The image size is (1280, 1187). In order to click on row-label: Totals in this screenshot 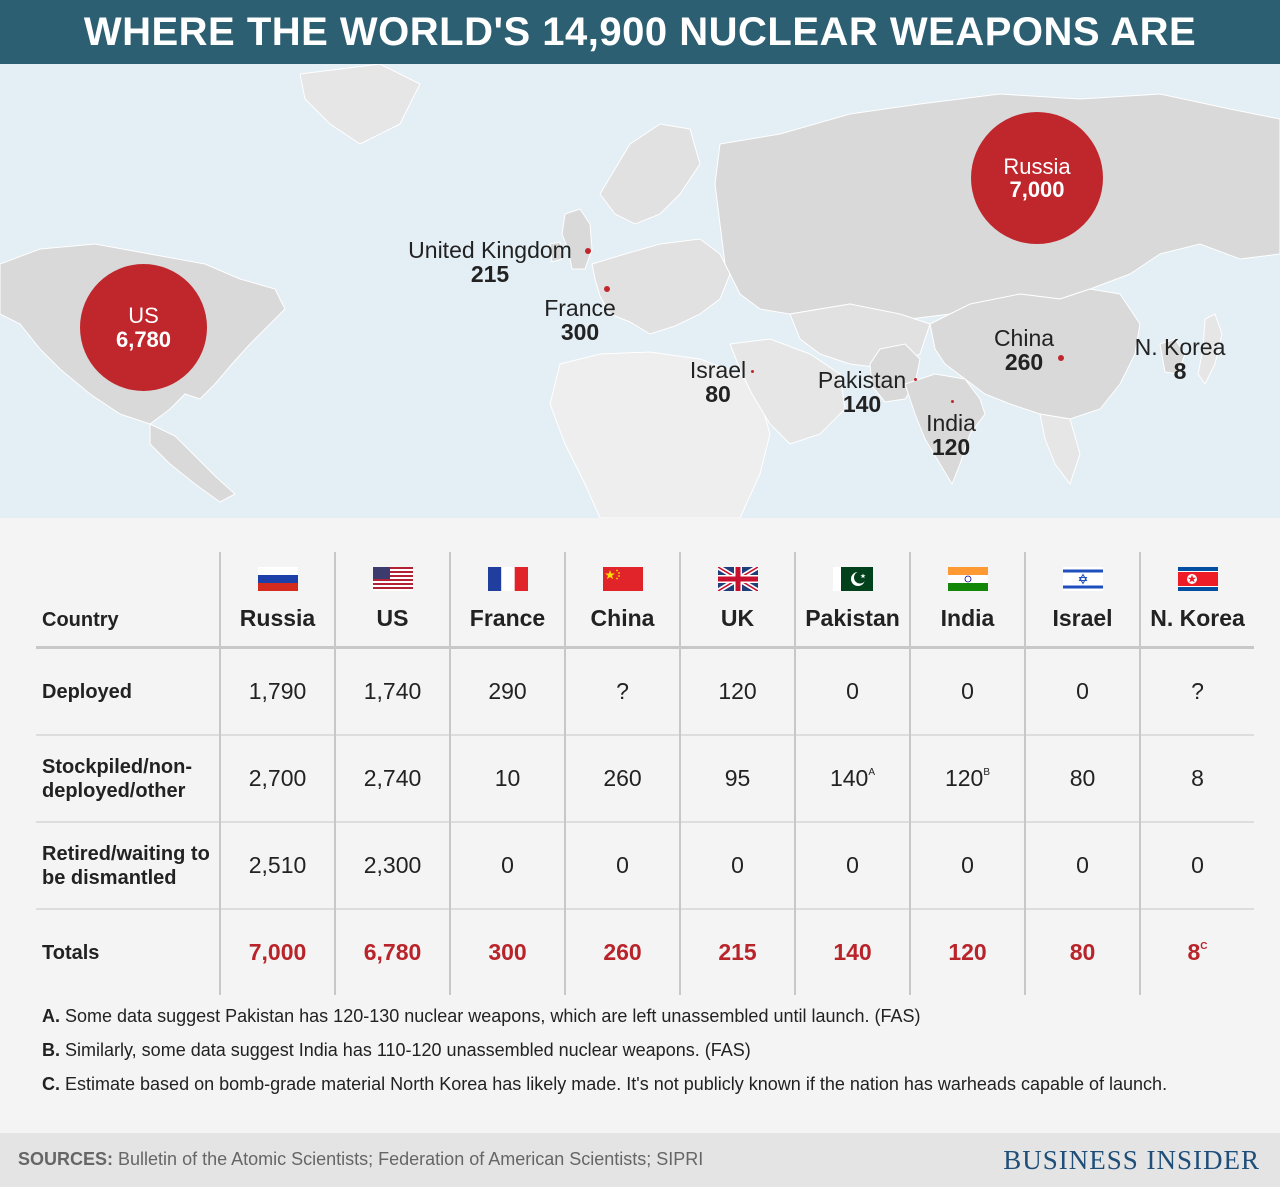, I will do `click(128, 951)`.